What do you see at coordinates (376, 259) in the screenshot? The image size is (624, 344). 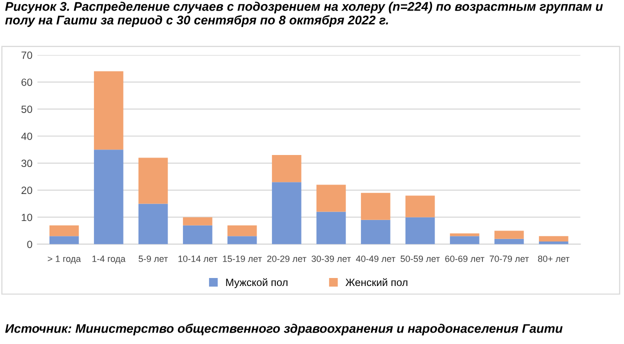 I see `x-tick-label: 40-49 лет` at bounding box center [376, 259].